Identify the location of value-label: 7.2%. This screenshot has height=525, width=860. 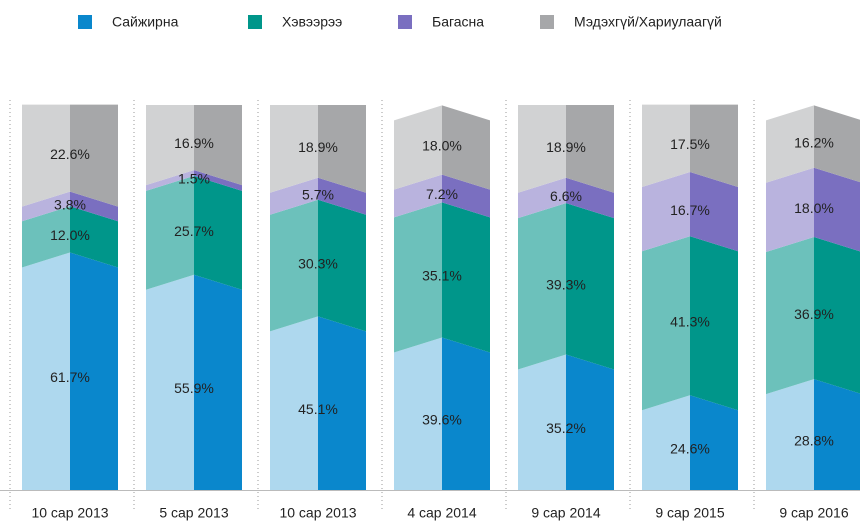
(442, 194).